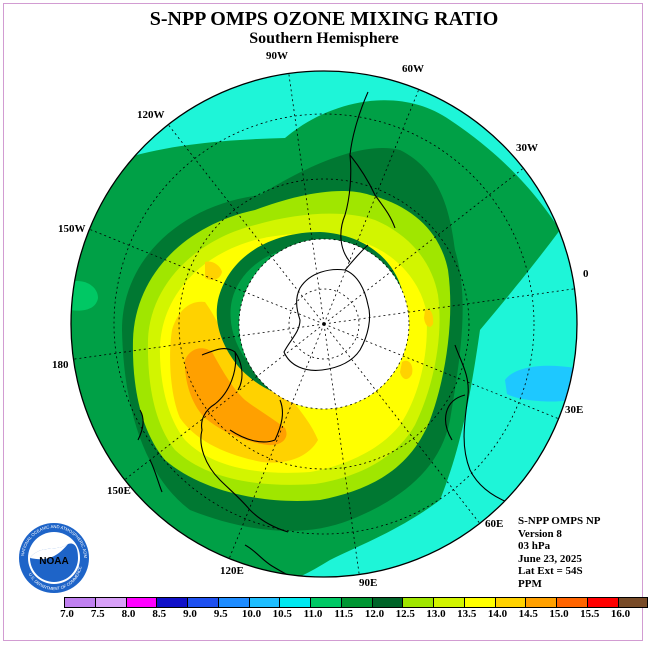 The width and height of the screenshot is (648, 648). I want to click on info-version: Version 8, so click(540, 533).